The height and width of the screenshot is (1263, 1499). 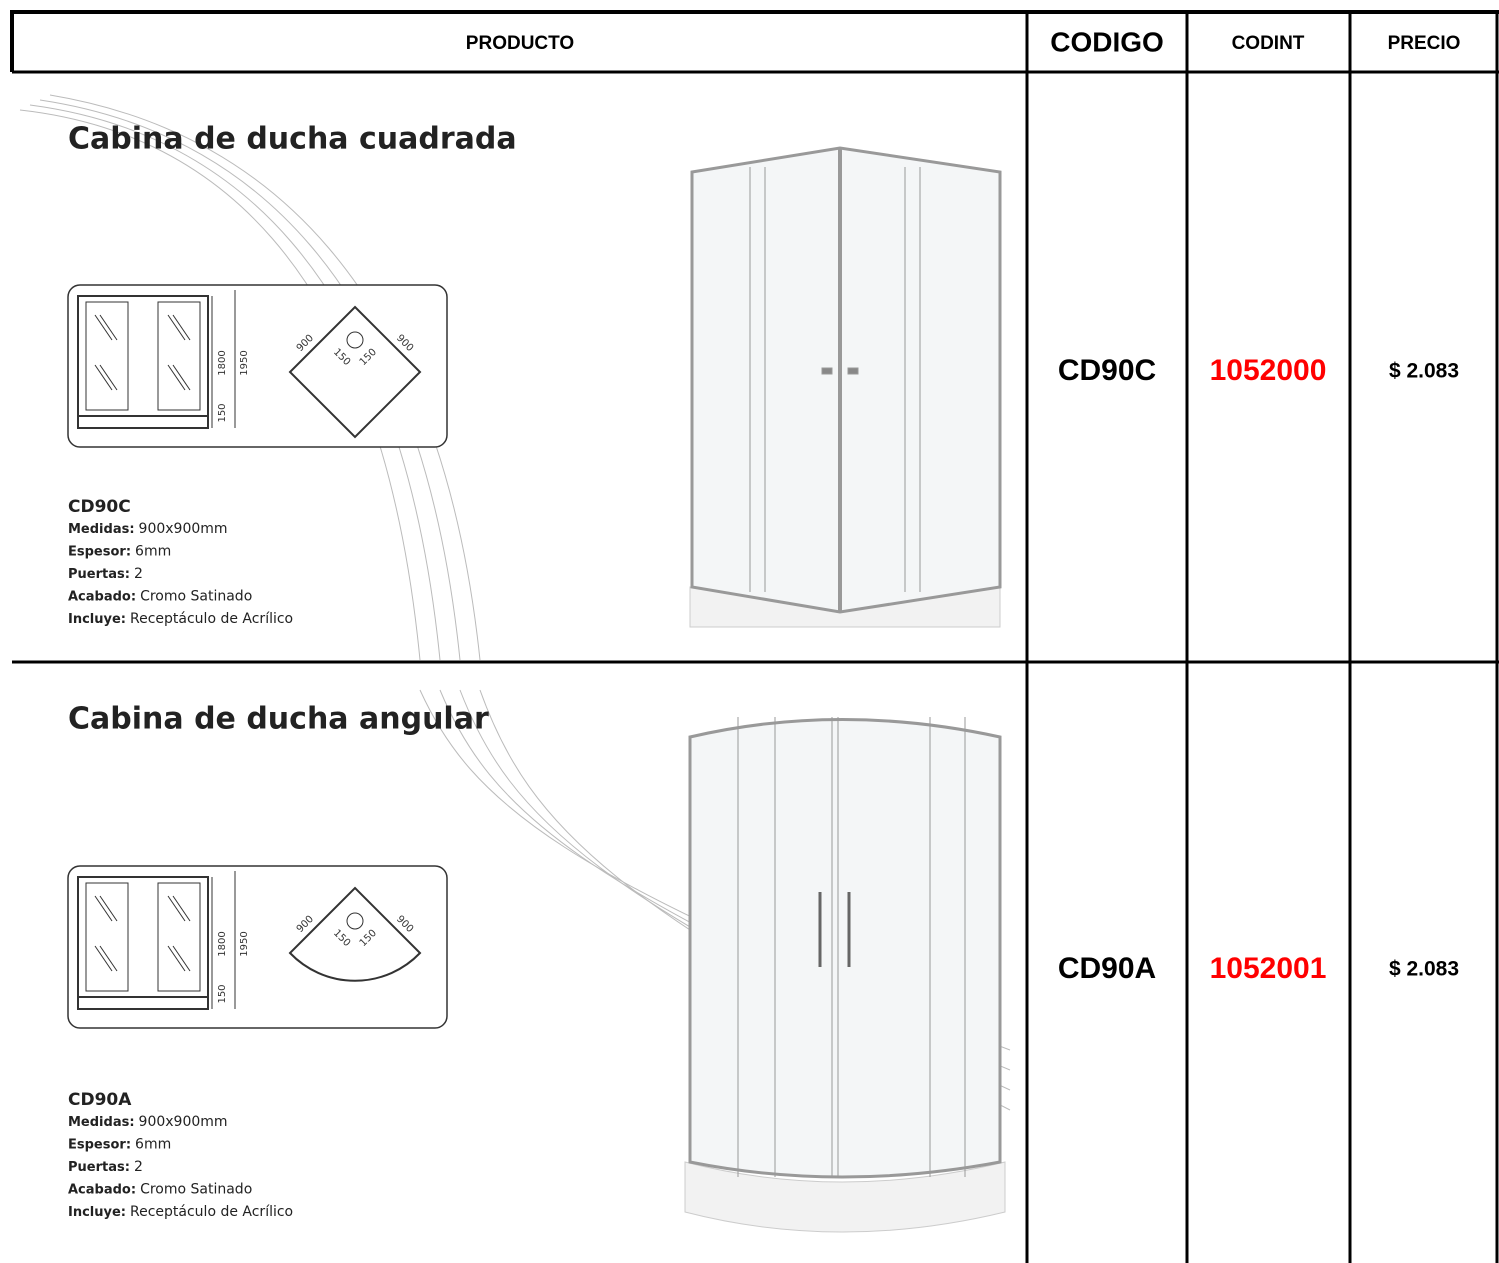 I want to click on product-title: Cabina de ducha angular, so click(x=278, y=719).